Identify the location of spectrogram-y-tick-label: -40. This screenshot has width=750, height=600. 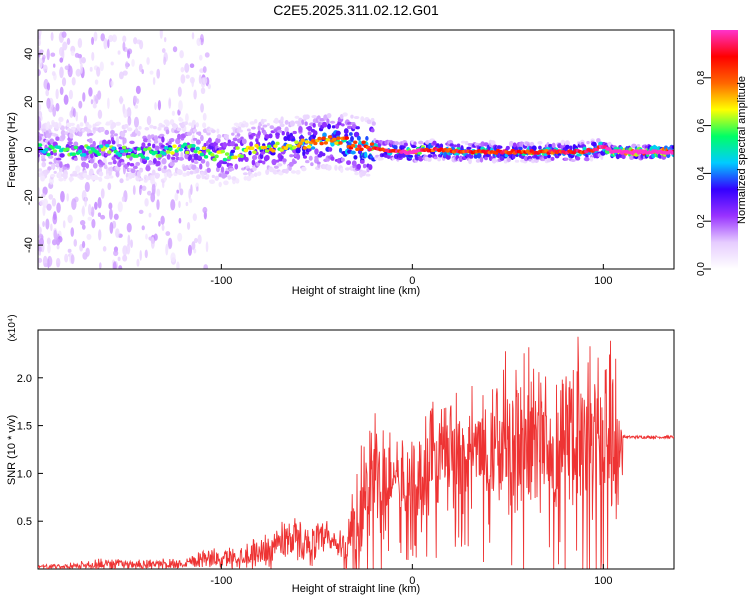
(29, 245).